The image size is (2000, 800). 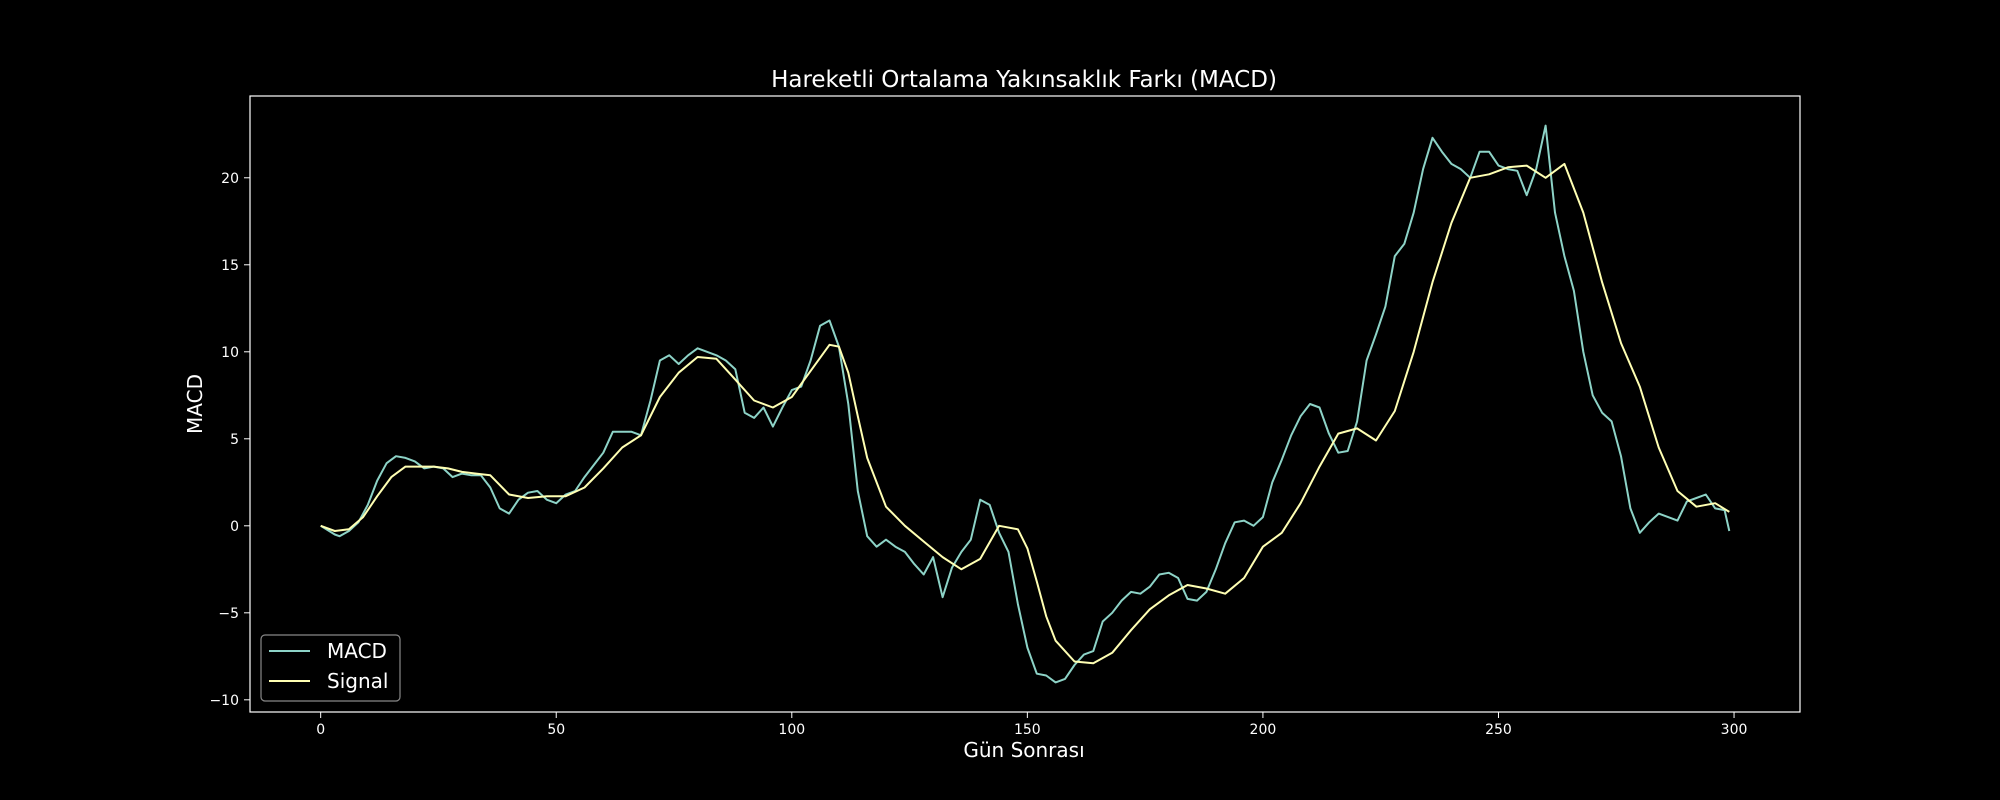 What do you see at coordinates (357, 651) in the screenshot?
I see `legend-label-macd: MACD` at bounding box center [357, 651].